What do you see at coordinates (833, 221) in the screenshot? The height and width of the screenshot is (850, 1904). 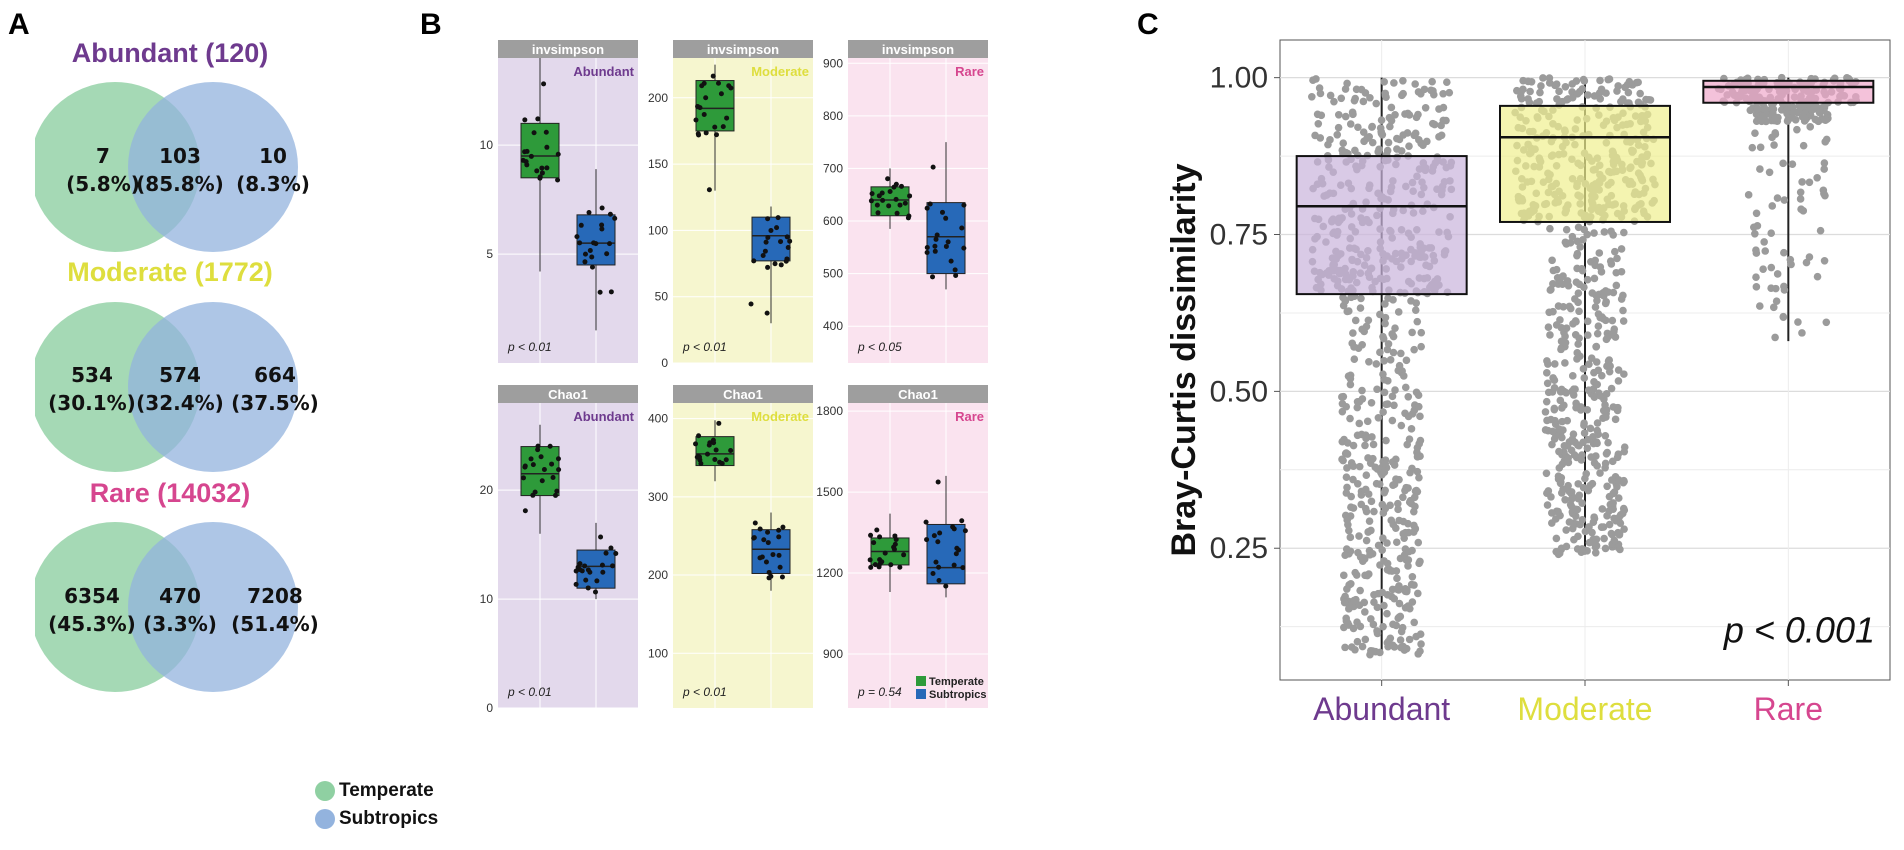 I see `y-tick-label: 600` at bounding box center [833, 221].